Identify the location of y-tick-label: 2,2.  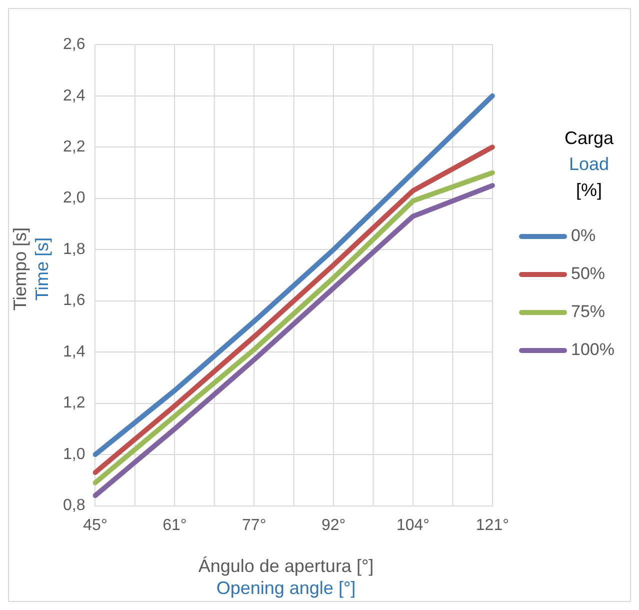
(74, 147).